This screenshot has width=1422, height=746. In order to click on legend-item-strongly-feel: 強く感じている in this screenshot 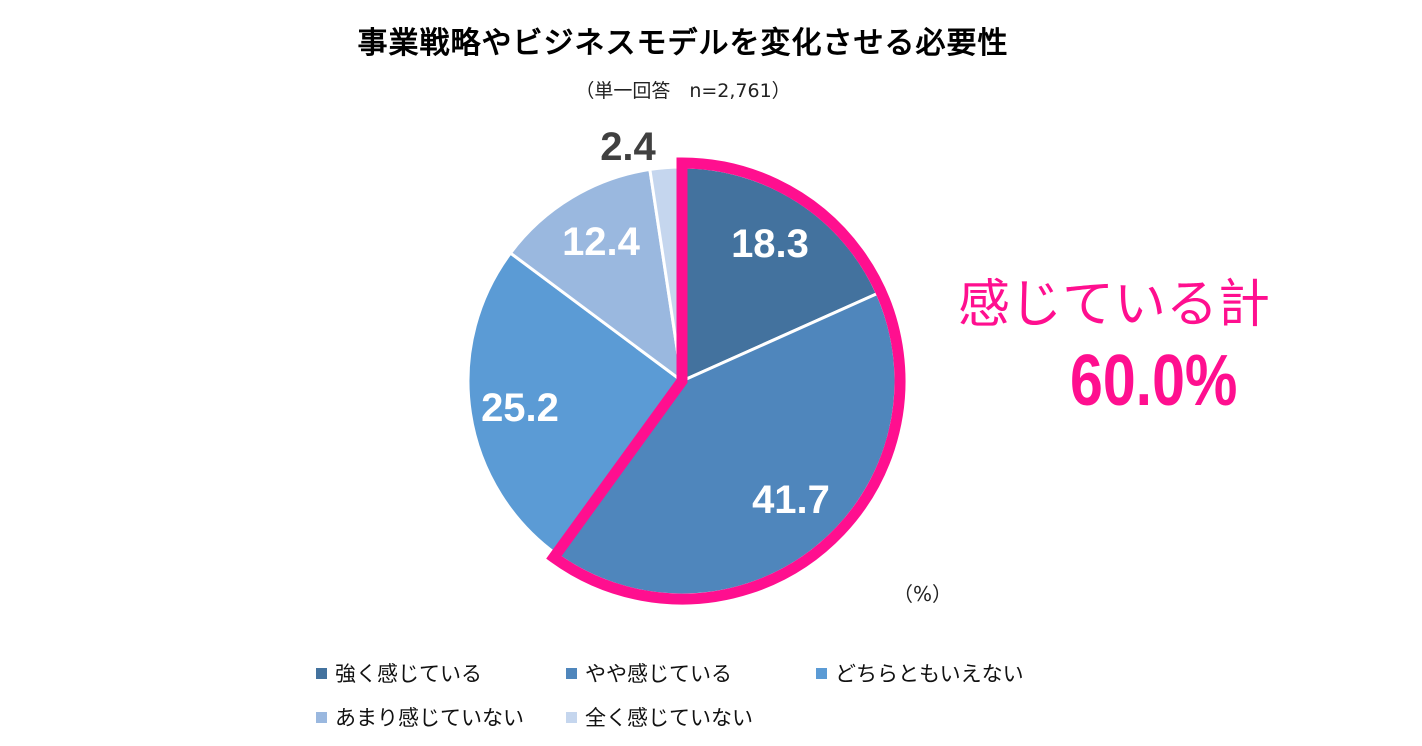, I will do `click(399, 673)`.